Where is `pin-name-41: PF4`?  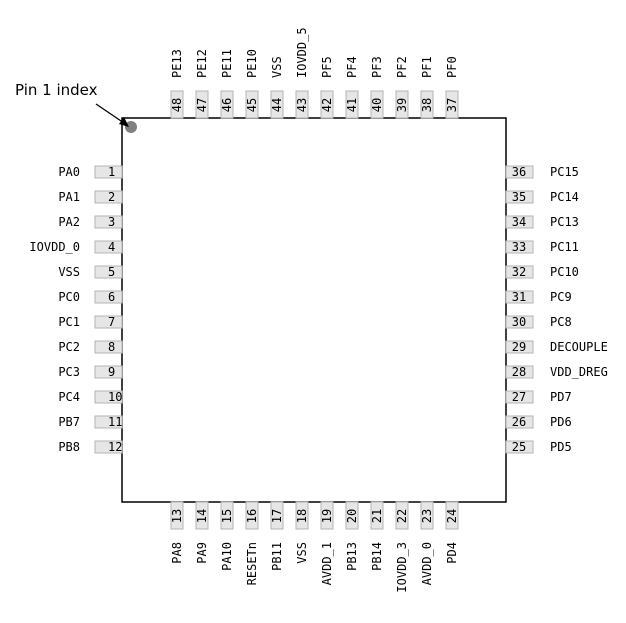
pin-name-41: PF4 is located at coordinates (352, 67).